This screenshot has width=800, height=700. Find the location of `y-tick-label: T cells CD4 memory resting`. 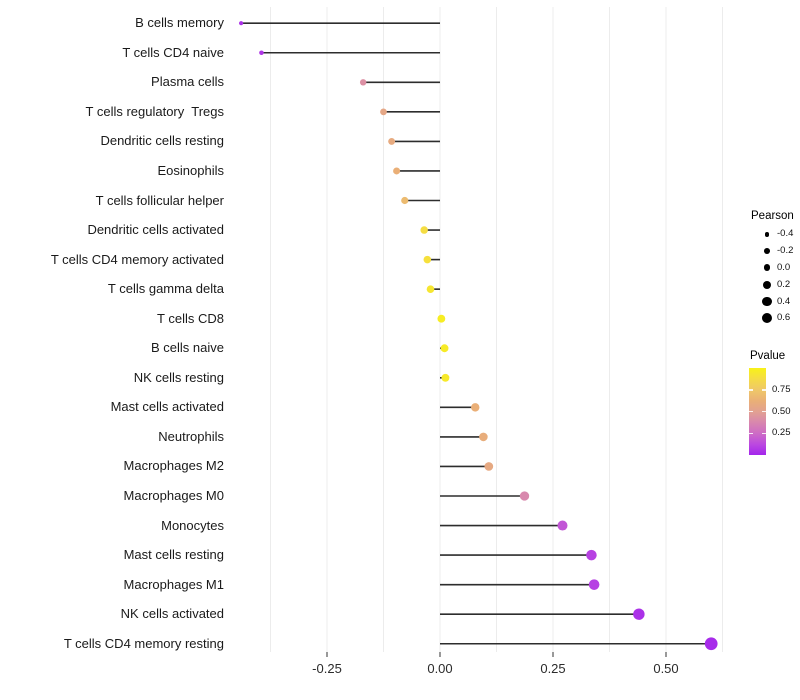

y-tick-label: T cells CD4 memory resting is located at coordinates (143, 643).